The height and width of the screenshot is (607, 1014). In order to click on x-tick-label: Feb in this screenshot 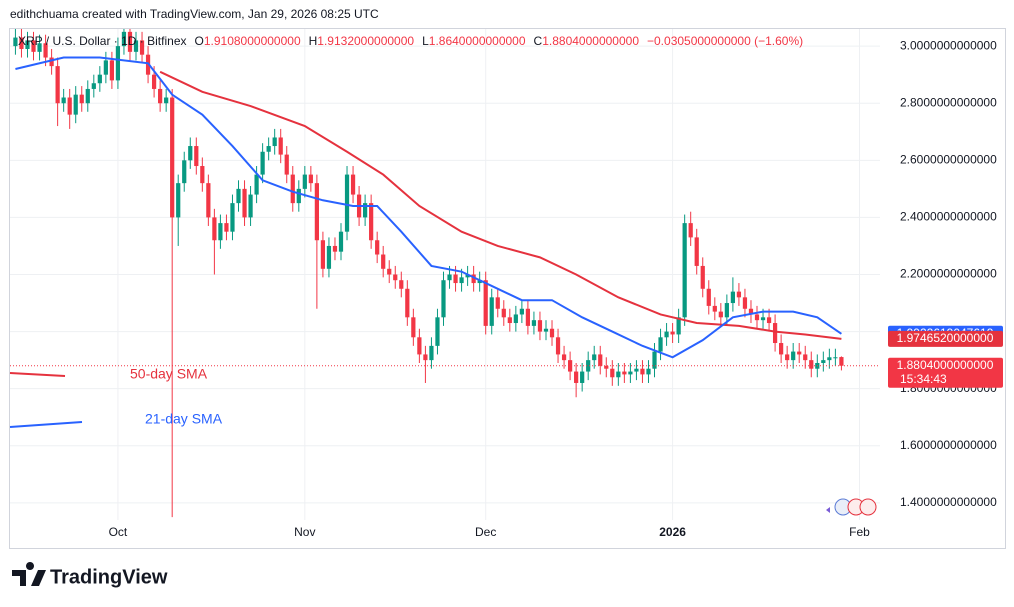, I will do `click(859, 532)`.